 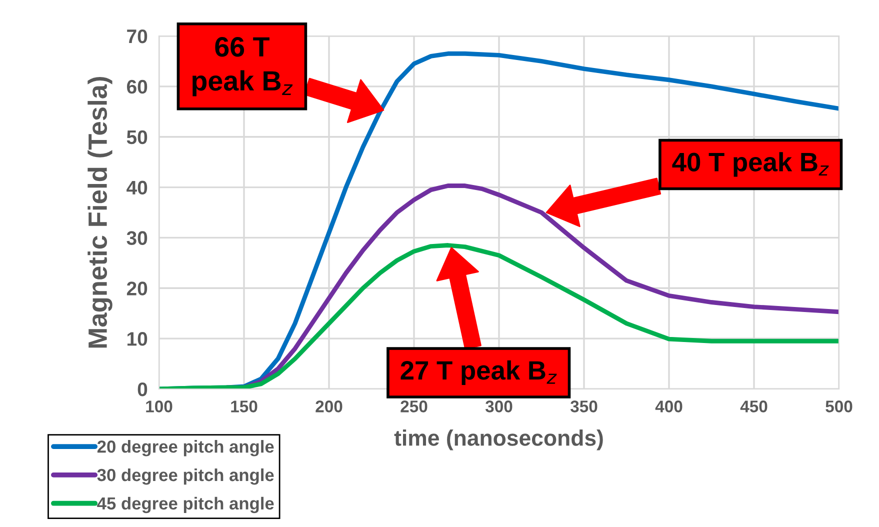 I want to click on y-tick-label: 70, so click(x=137, y=36).